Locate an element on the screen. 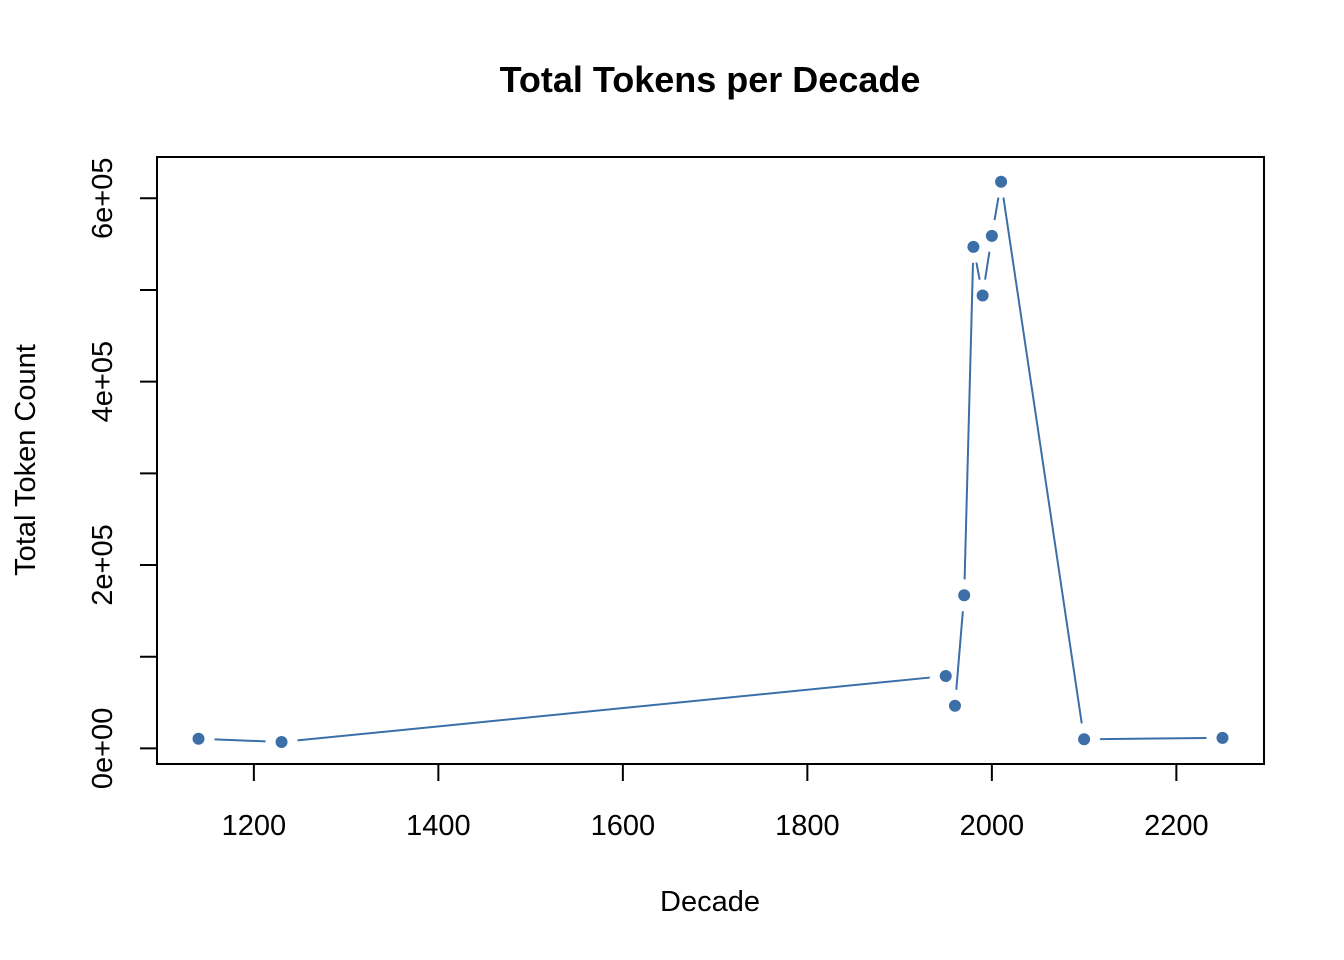  x-tick-label: 1200 is located at coordinates (254, 826).